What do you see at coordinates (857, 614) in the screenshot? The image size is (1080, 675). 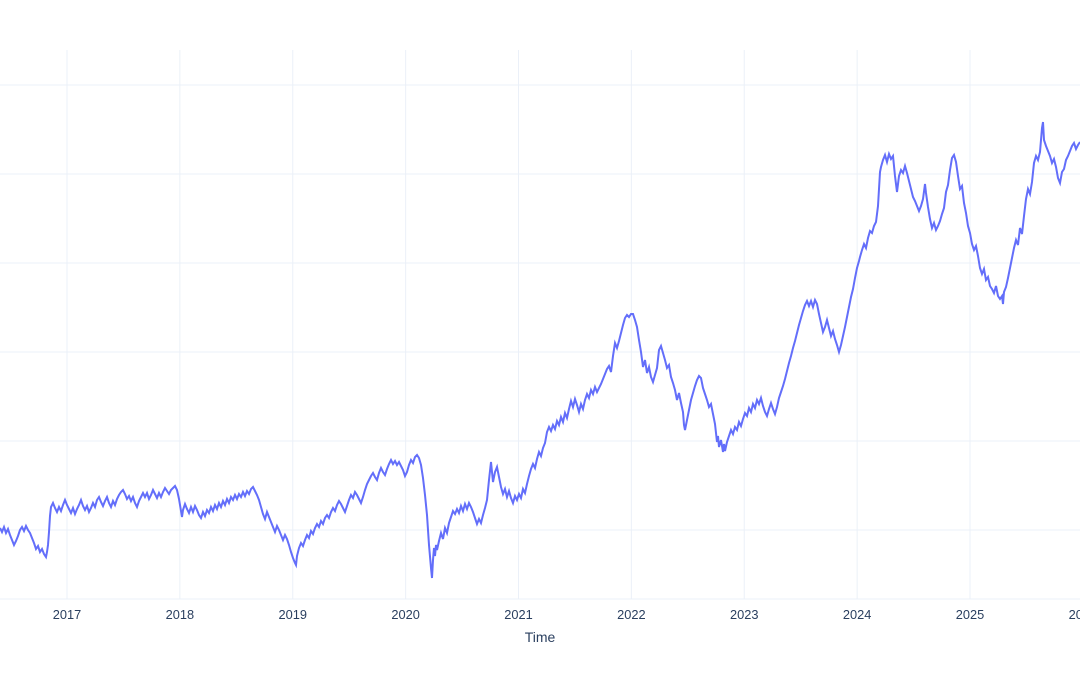 I see `x-tick-label: 2024` at bounding box center [857, 614].